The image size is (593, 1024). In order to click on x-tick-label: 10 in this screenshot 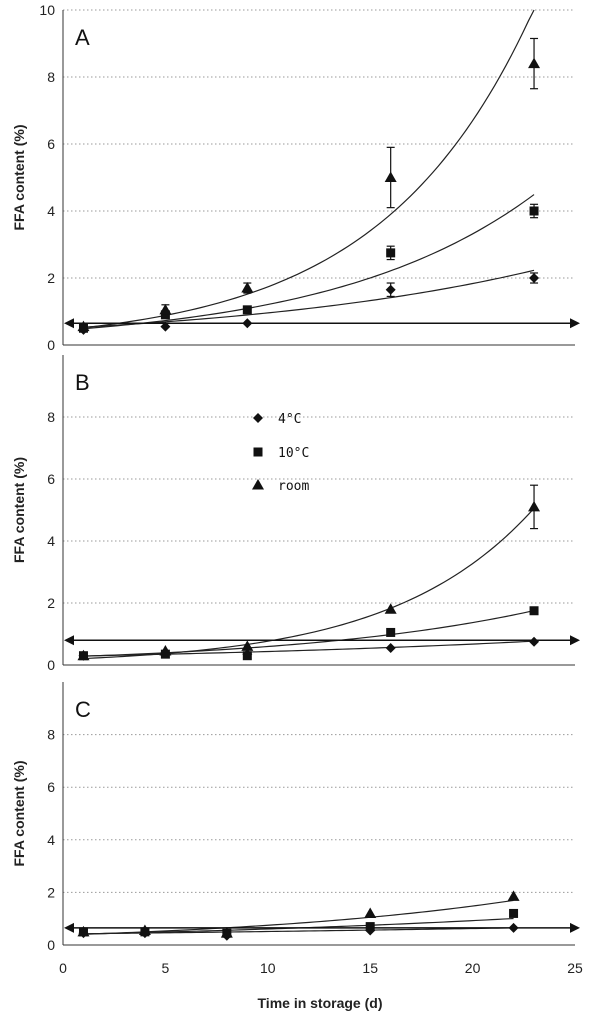, I will do `click(268, 968)`.